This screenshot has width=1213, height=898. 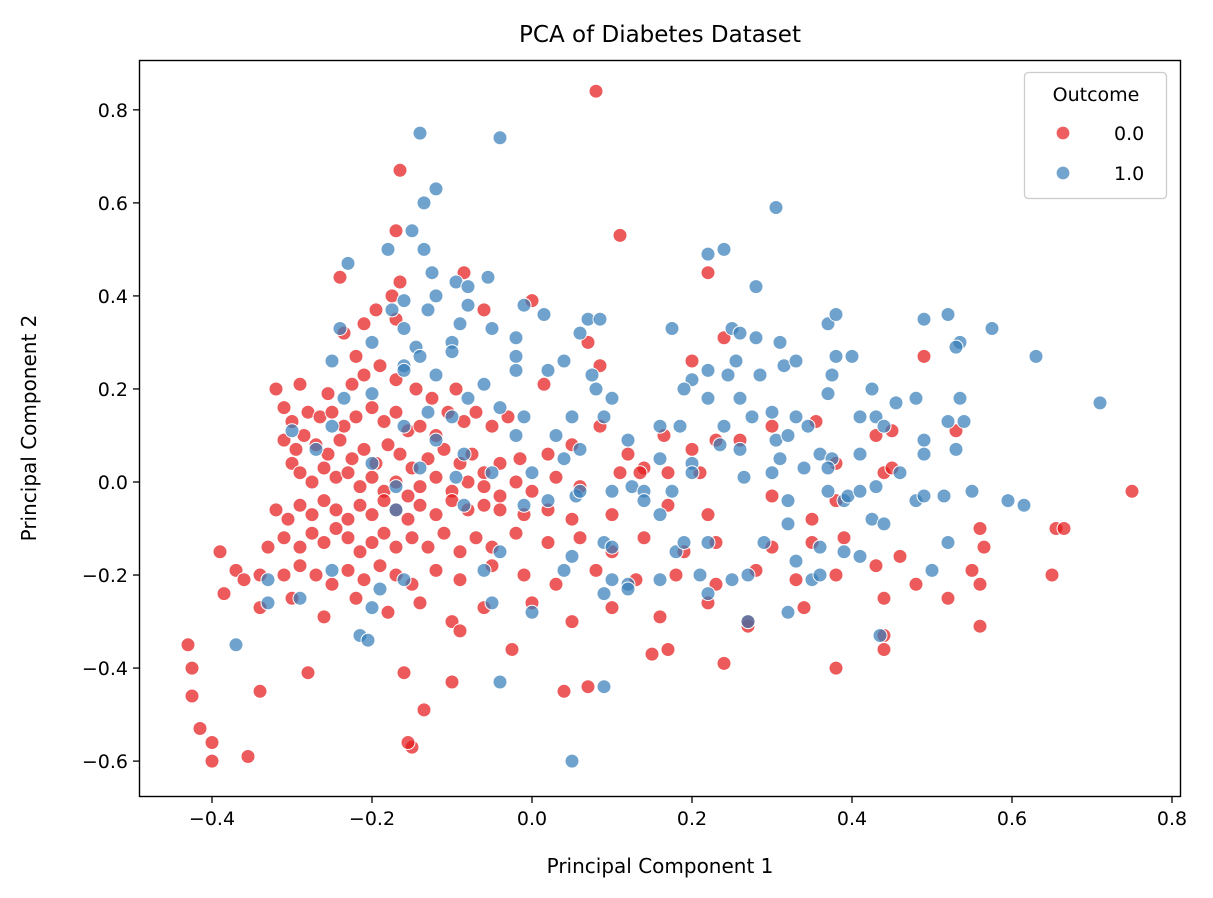 I want to click on x-tick-label-2: 0.0, so click(x=532, y=819).